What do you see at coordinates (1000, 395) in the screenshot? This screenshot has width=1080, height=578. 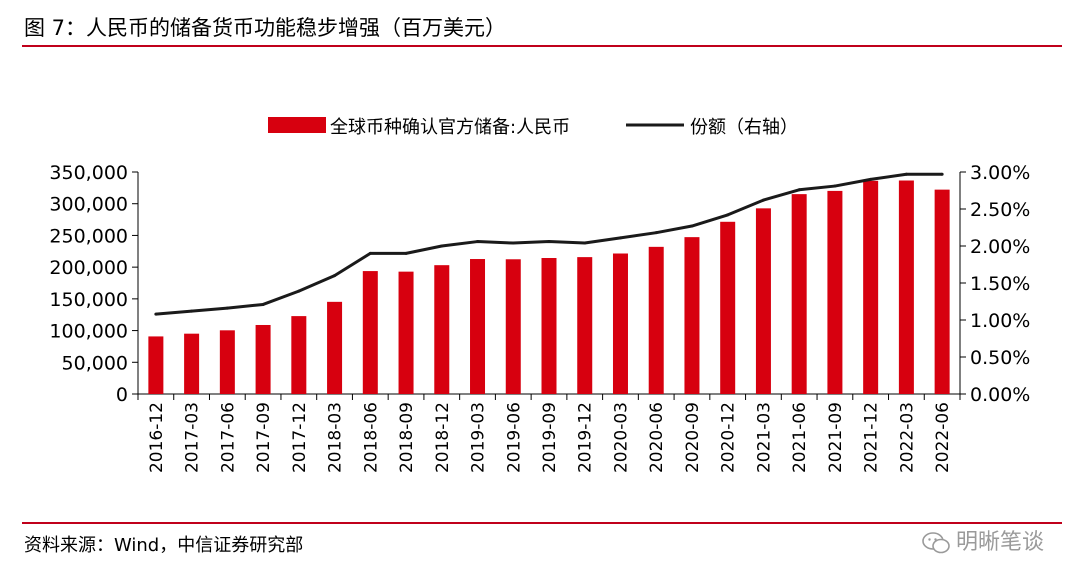 I see `y-right-tick-label: 0.00%` at bounding box center [1000, 395].